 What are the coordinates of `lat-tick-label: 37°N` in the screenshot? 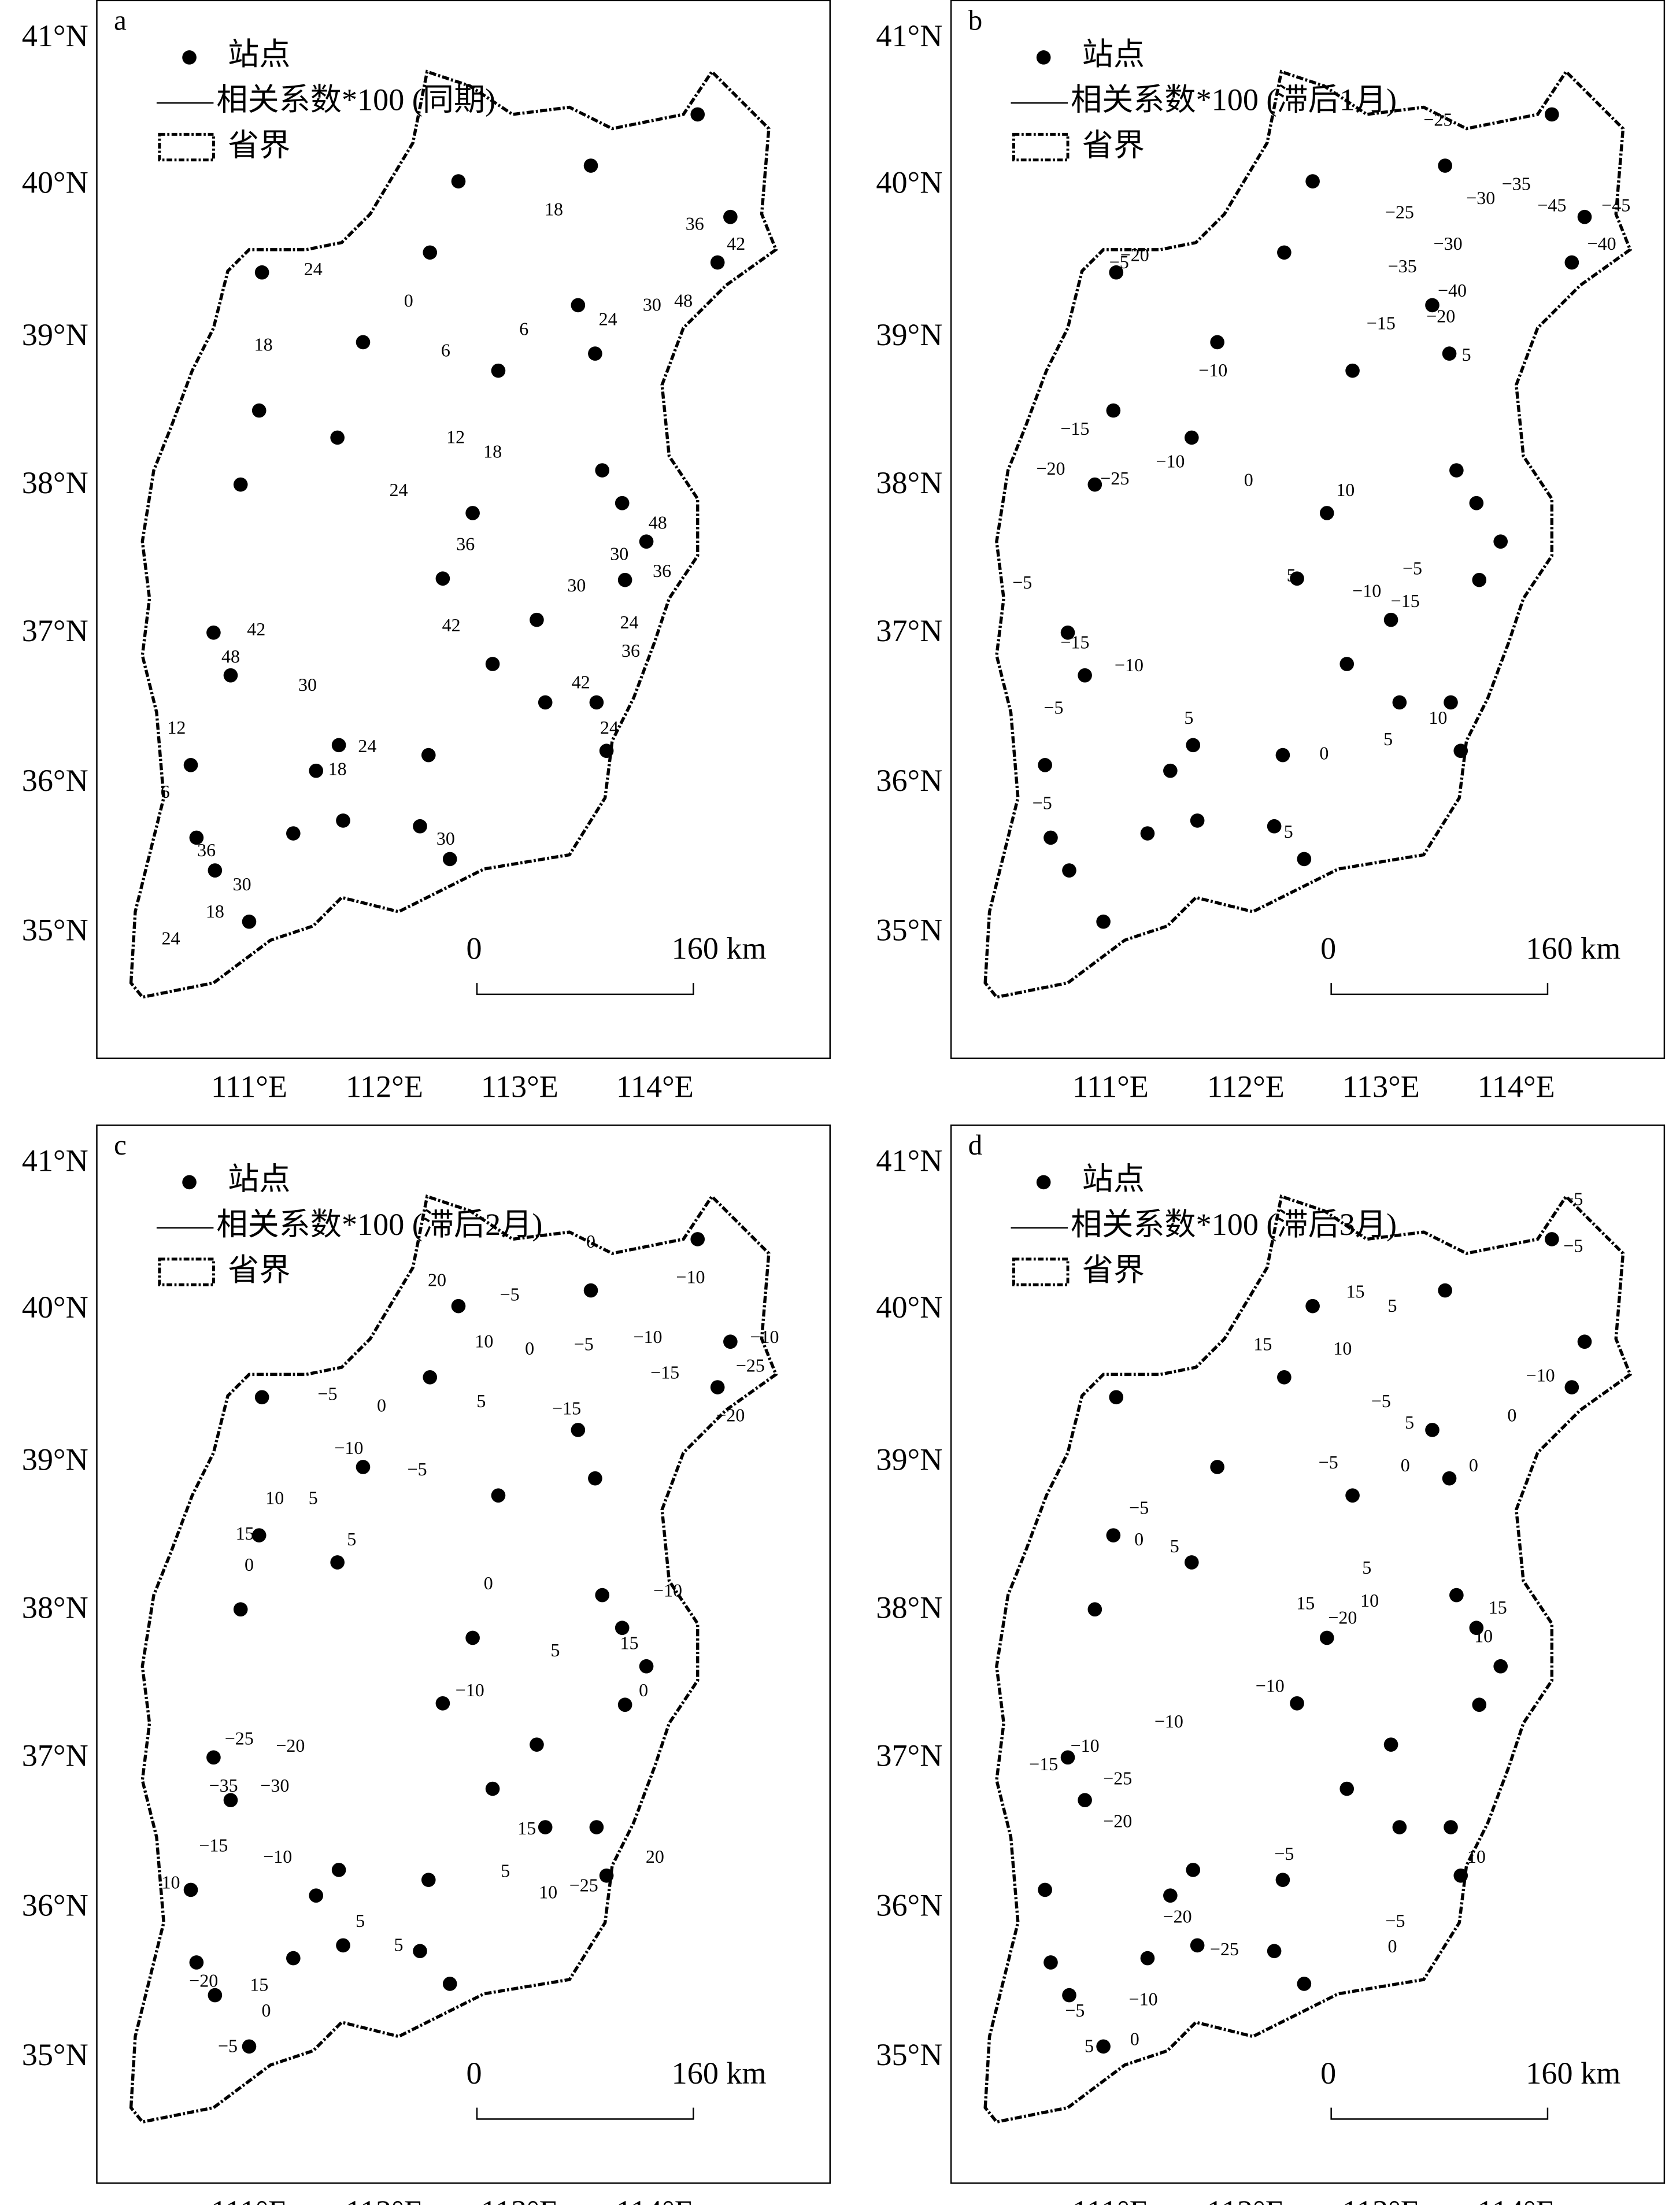 It's located at (909, 630).